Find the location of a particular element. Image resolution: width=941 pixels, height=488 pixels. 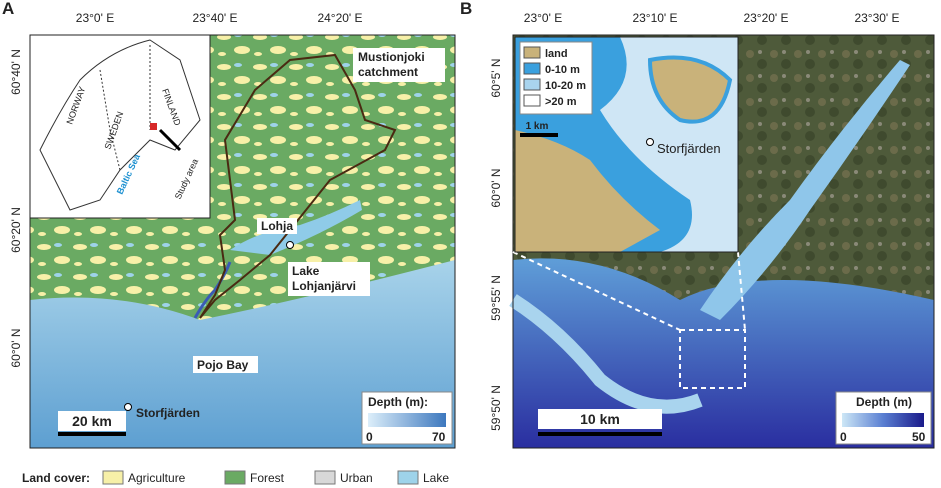

border is located at coordinates (125, 108).